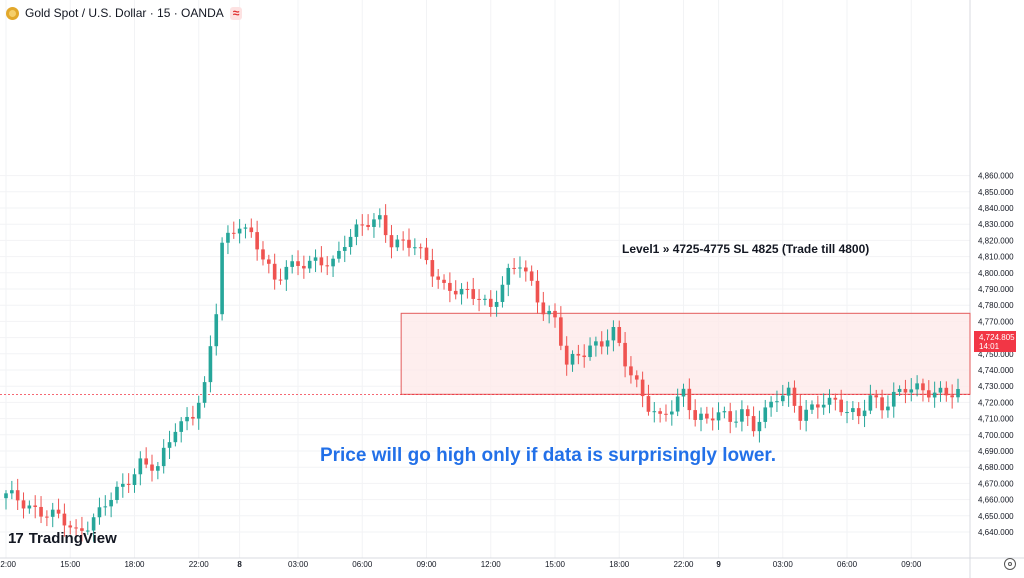 This screenshot has width=1024, height=578. Describe the element at coordinates (124, 13) in the screenshot. I see `symbol-title: Gold Spot / U.S. Dollar · 15 · OANDA` at that location.